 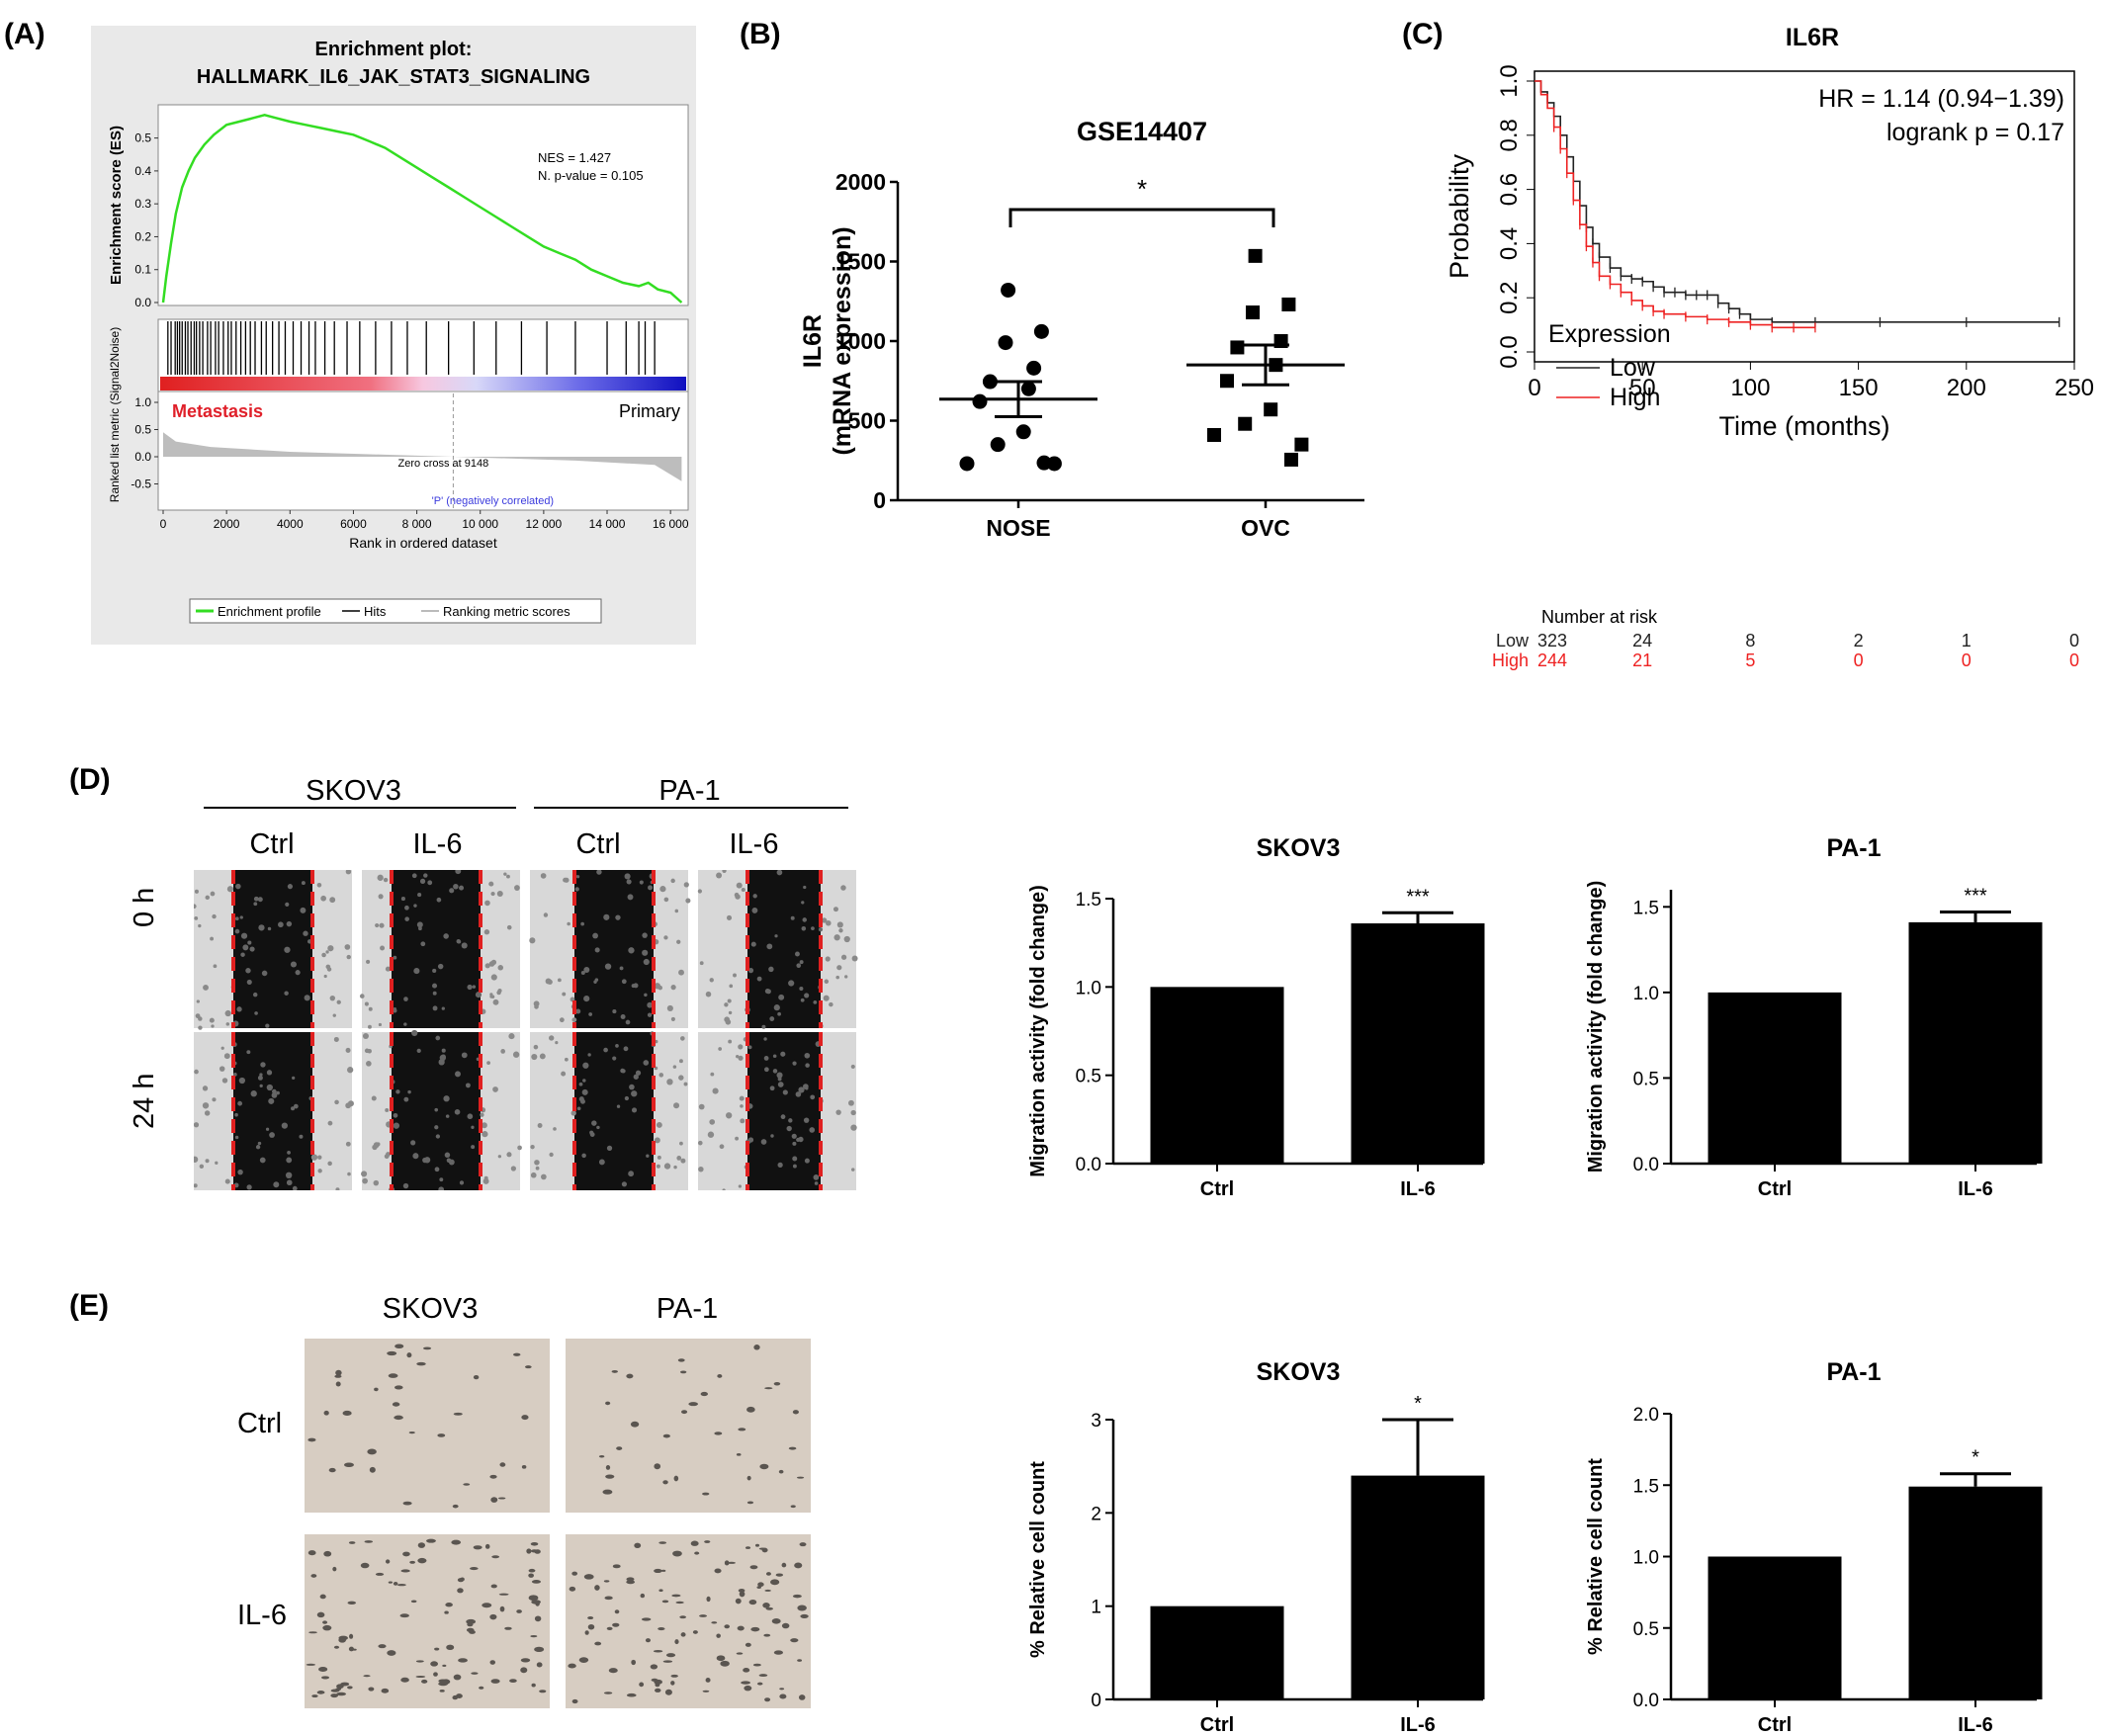 I want to click on label-metastasis: Metastasis, so click(x=217, y=411).